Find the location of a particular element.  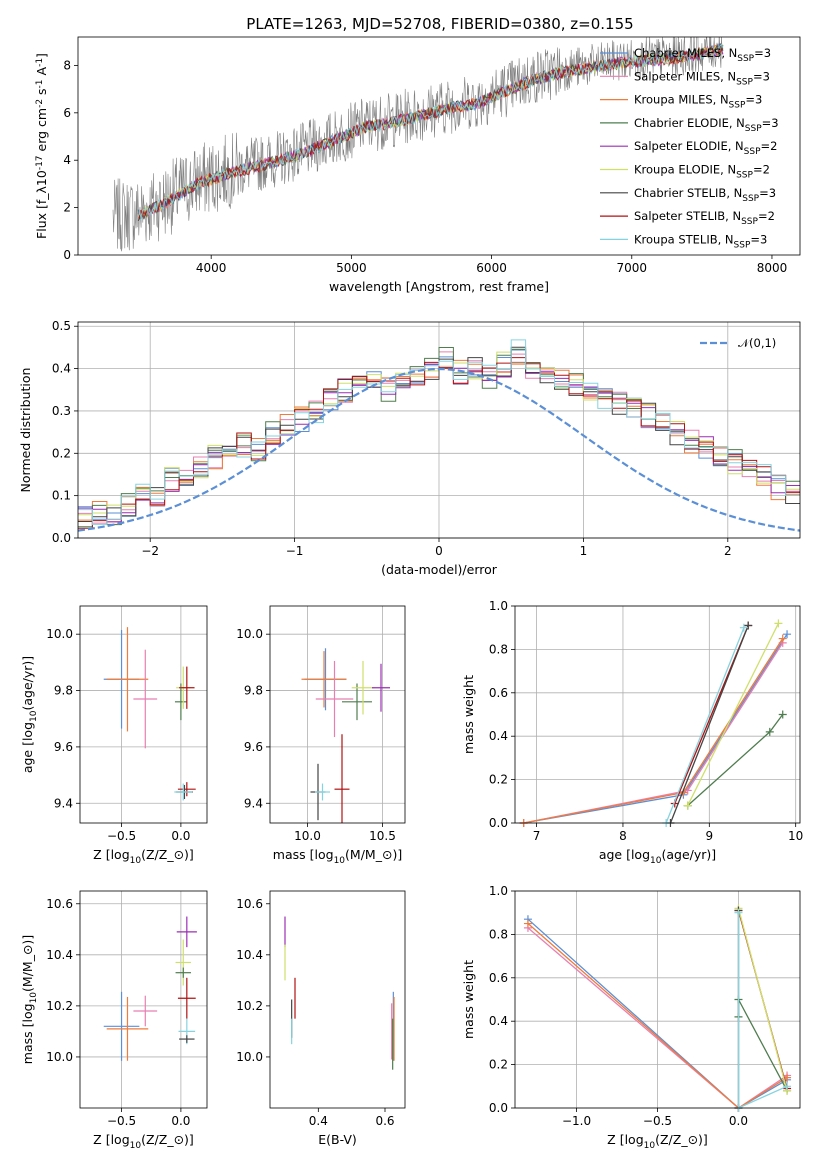

y-tick-label: 9.4 is located at coordinates (253, 803).